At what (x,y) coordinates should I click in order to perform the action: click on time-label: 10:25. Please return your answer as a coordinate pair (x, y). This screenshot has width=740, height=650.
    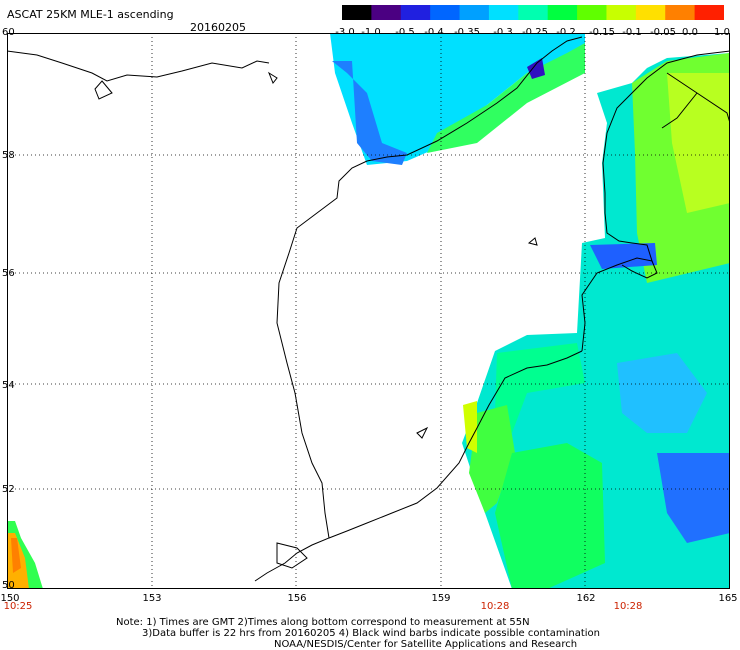
    Looking at the image, I should click on (18, 606).